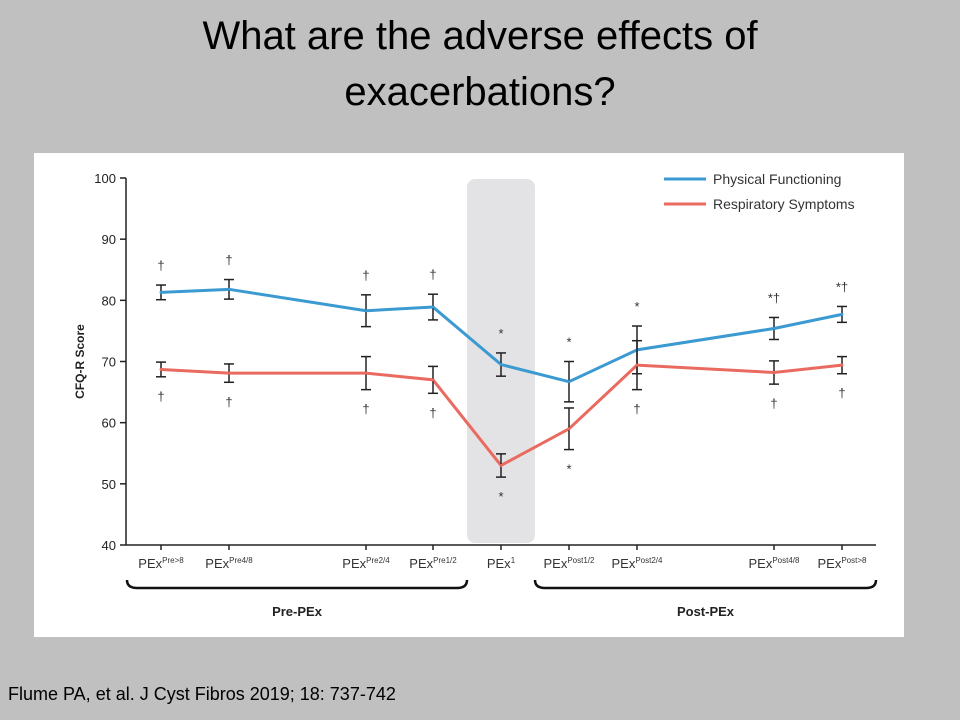  What do you see at coordinates (297, 611) in the screenshot?
I see `pre-pex-label: Pre-PEx` at bounding box center [297, 611].